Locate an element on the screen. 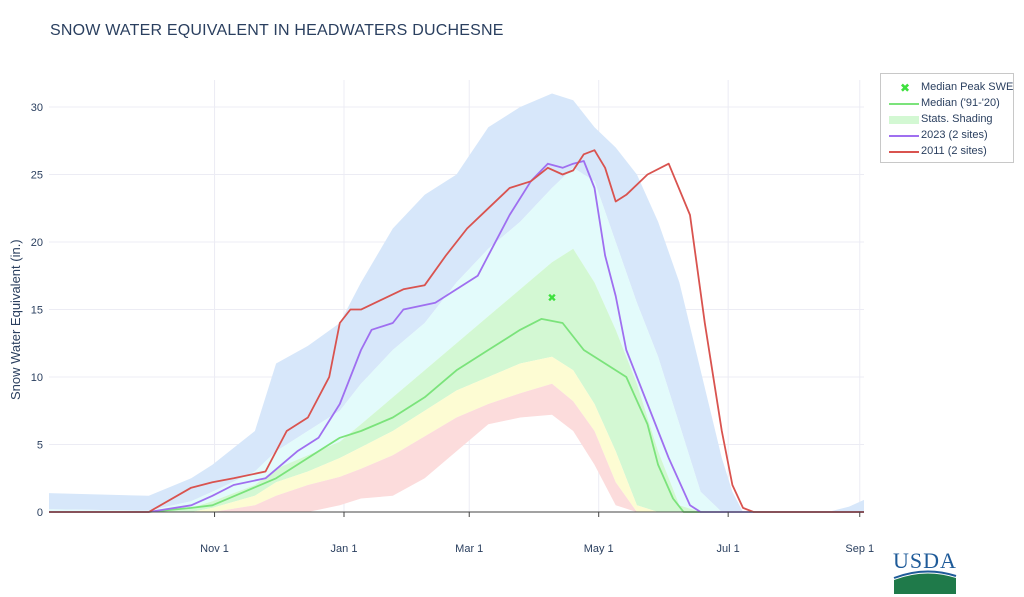 This screenshot has width=1024, height=597. usda-field-icon is located at coordinates (925, 582).